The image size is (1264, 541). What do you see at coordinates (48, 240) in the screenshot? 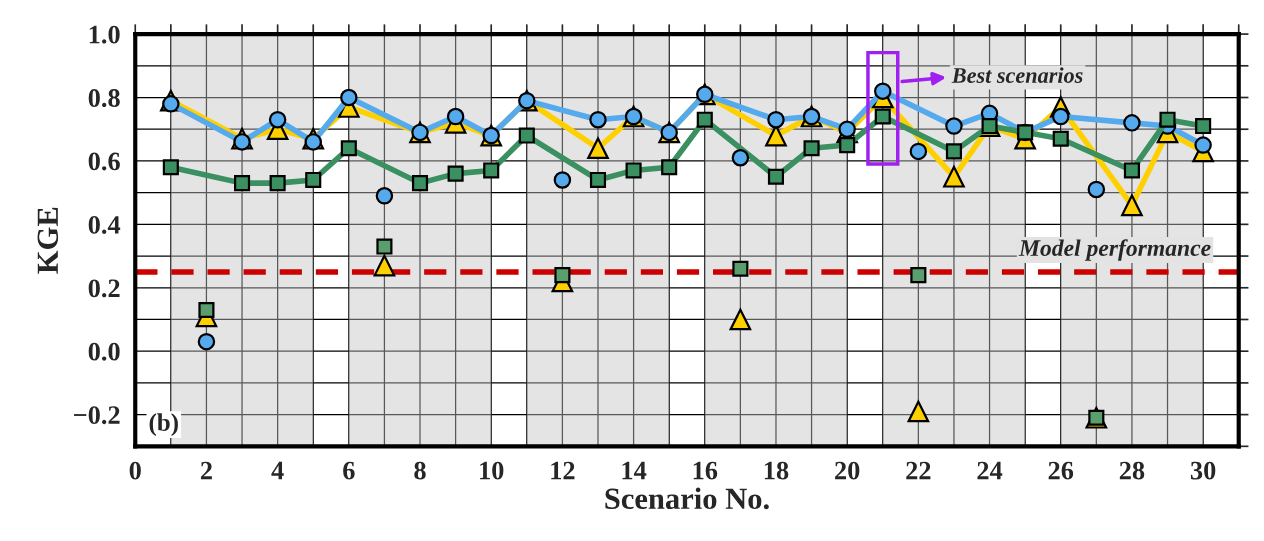
I see `y-axis-title: KGE` at bounding box center [48, 240].